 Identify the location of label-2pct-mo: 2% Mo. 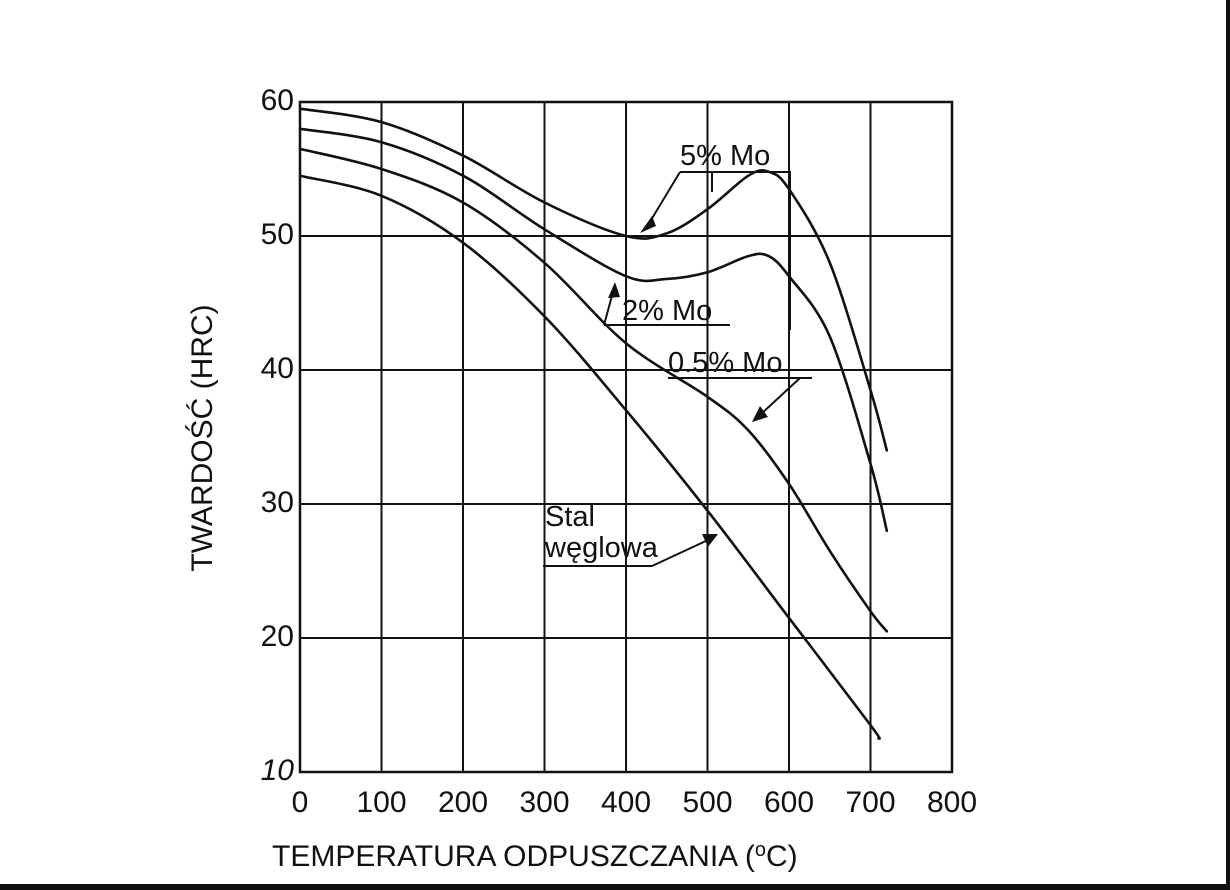
(667, 311).